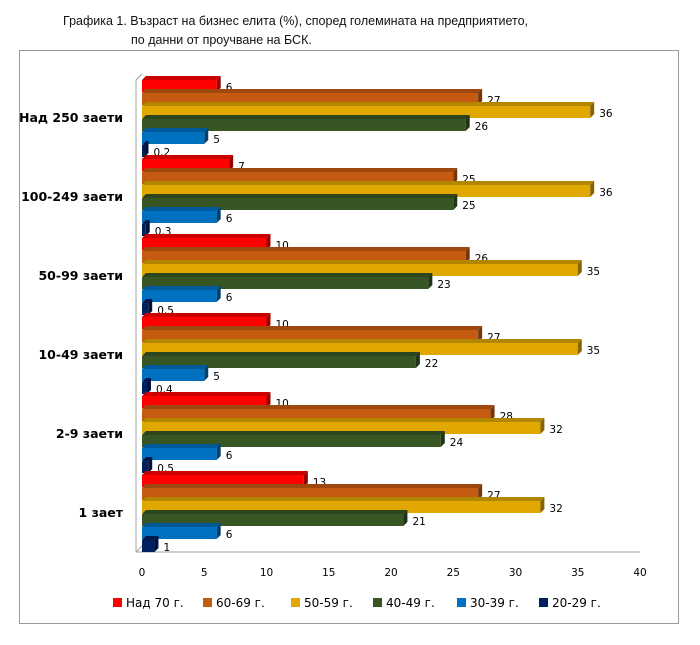 This screenshot has height=645, width=700. Describe the element at coordinates (240, 603) in the screenshot. I see `legend-label: 60-69 г.` at that location.